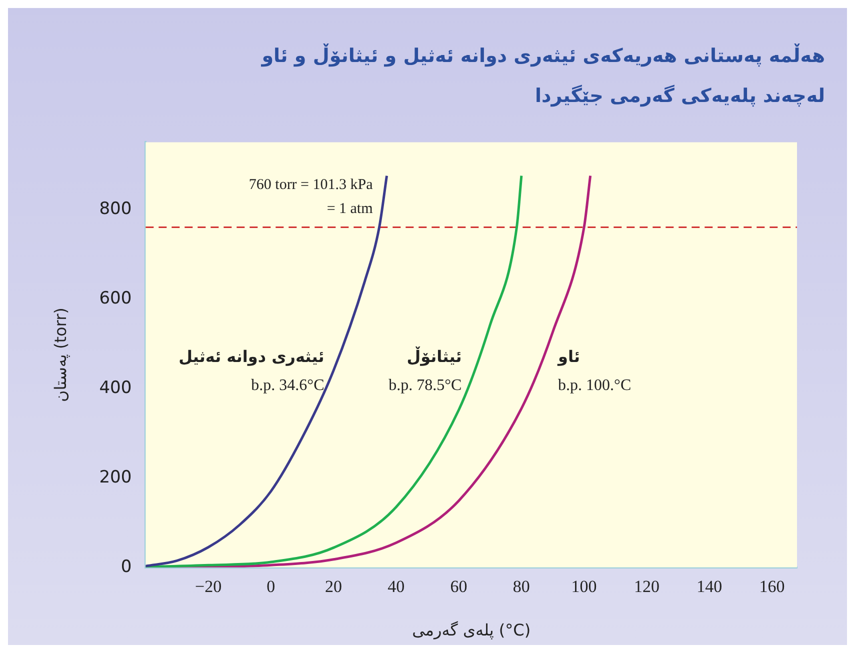 The width and height of the screenshot is (855, 653). Describe the element at coordinates (115, 298) in the screenshot. I see `y-tick-label: 600` at that location.